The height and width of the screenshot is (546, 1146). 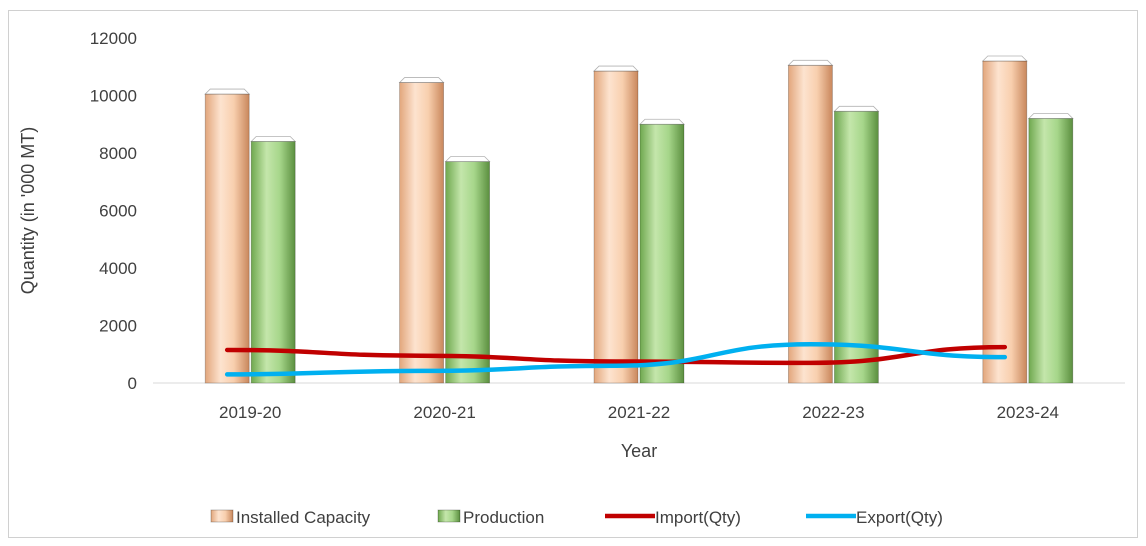 I want to click on y-tick-label: 6000, so click(x=118, y=211).